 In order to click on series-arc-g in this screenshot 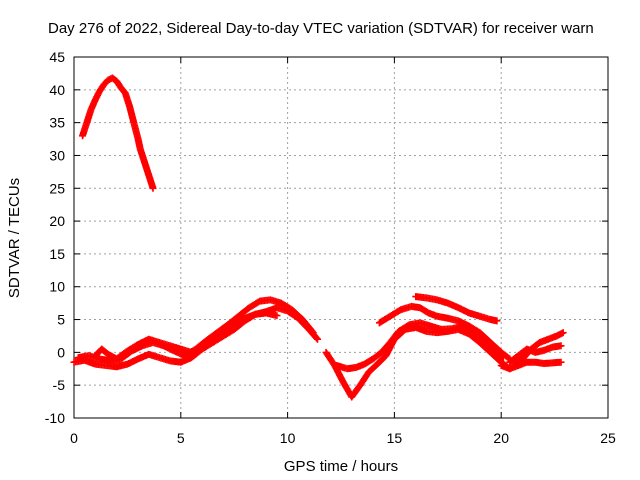, I will do `click(456, 309)`.